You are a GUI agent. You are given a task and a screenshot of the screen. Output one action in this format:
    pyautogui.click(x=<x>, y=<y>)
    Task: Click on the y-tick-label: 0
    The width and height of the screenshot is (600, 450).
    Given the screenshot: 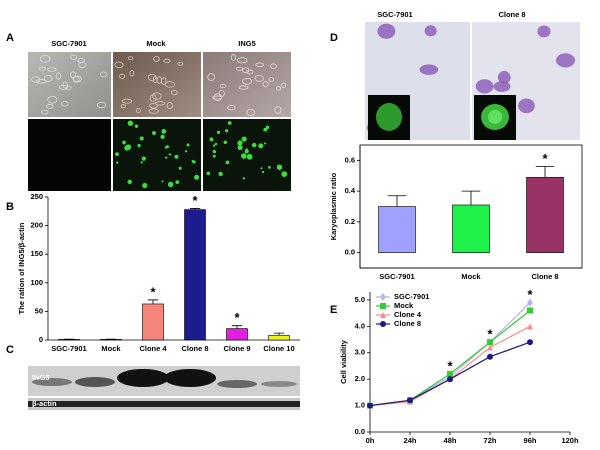 What is the action you would take?
    pyautogui.click(x=41, y=339)
    